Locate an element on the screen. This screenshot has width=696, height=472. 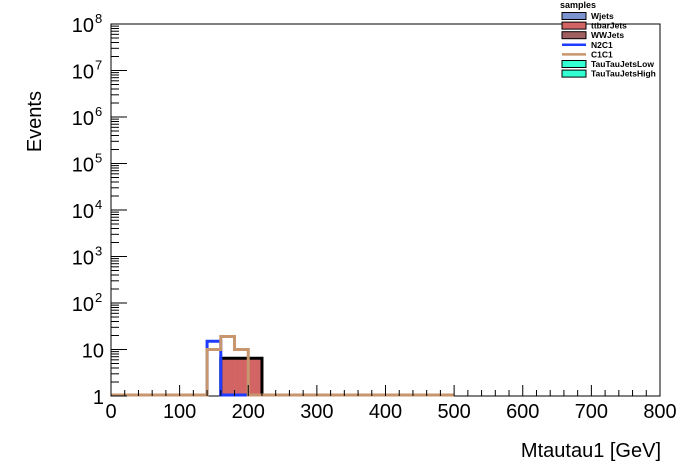
y-tick-label: 1 is located at coordinates (98, 398).